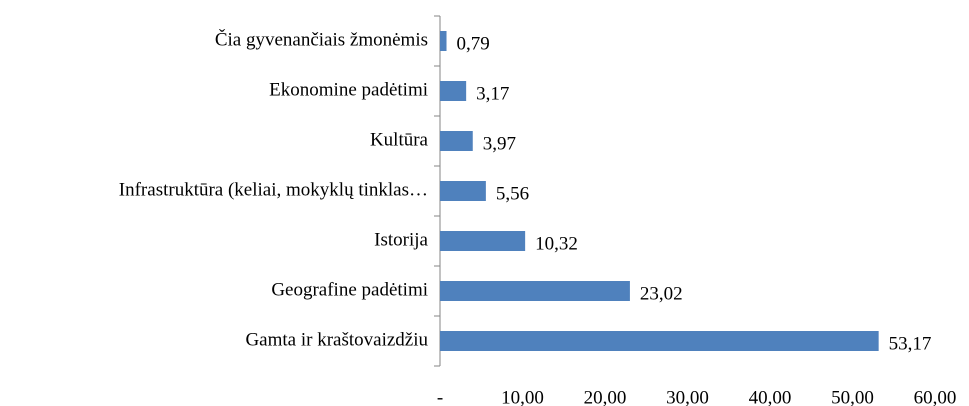  I want to click on y-tick-label: Geografine padėtimi, so click(349, 289).